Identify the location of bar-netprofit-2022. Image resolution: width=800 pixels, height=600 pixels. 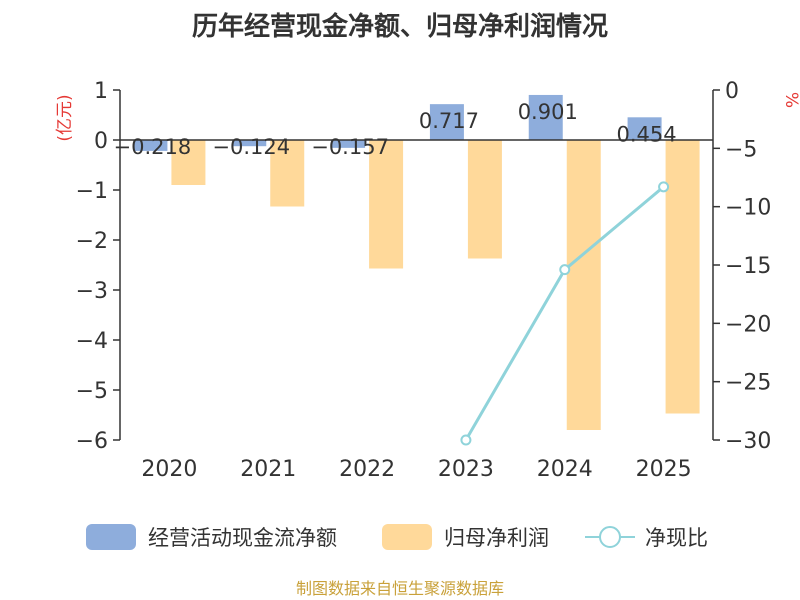
(386, 204).